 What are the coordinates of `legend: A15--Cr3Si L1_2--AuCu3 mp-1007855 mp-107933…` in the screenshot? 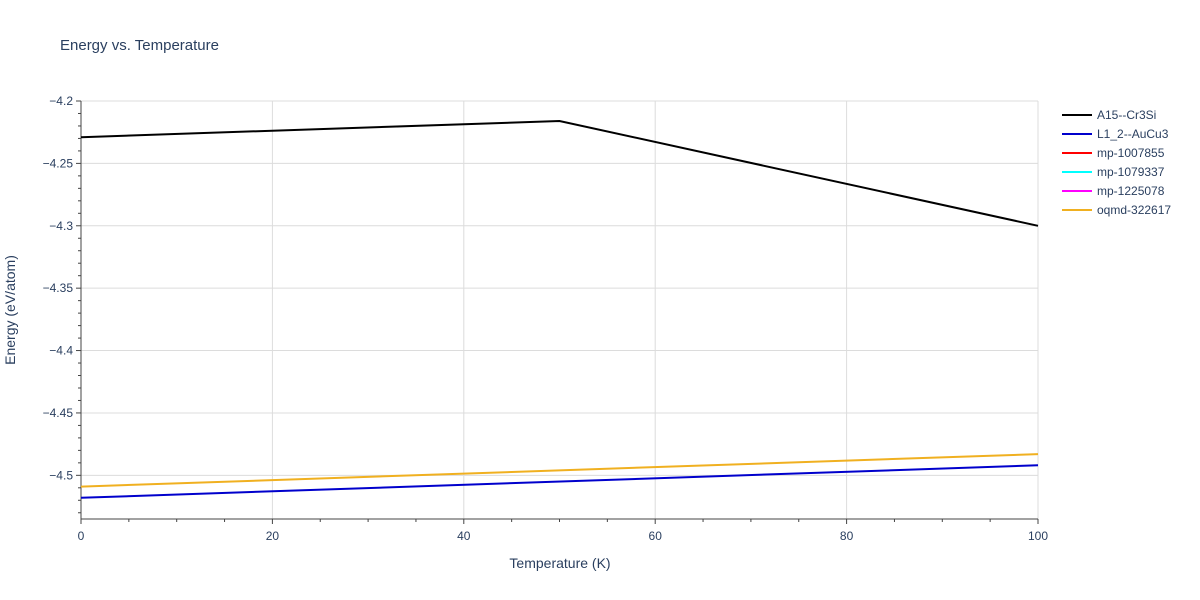 It's located at (1116, 162).